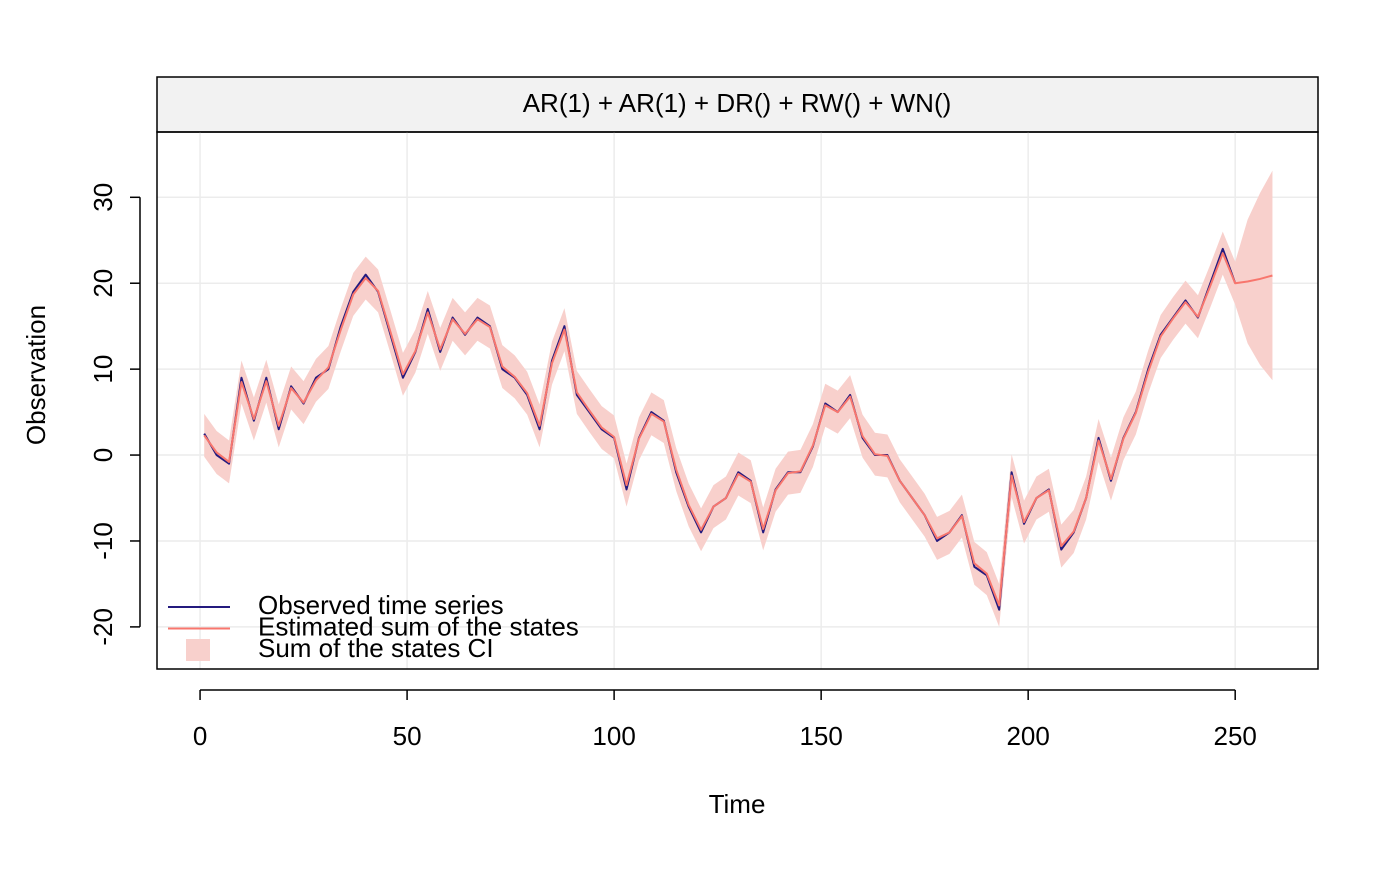 This screenshot has width=1400, height=871. I want to click on x-tick-label: 50, so click(407, 736).